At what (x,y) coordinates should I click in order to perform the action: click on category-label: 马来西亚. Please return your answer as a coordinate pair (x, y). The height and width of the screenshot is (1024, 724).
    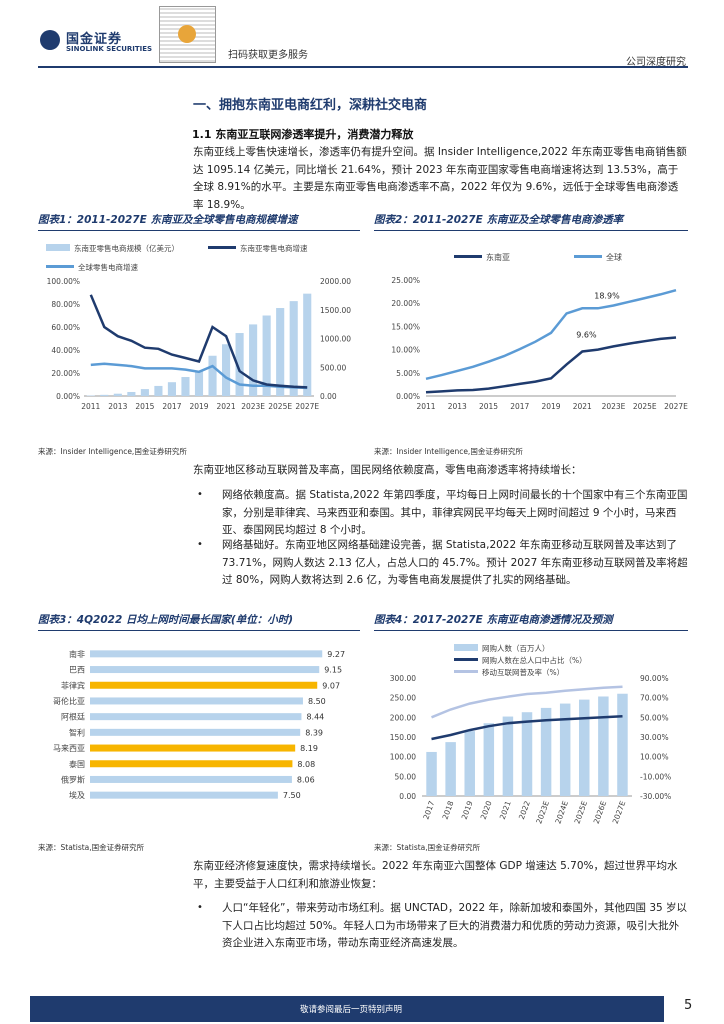
    Looking at the image, I should click on (69, 748).